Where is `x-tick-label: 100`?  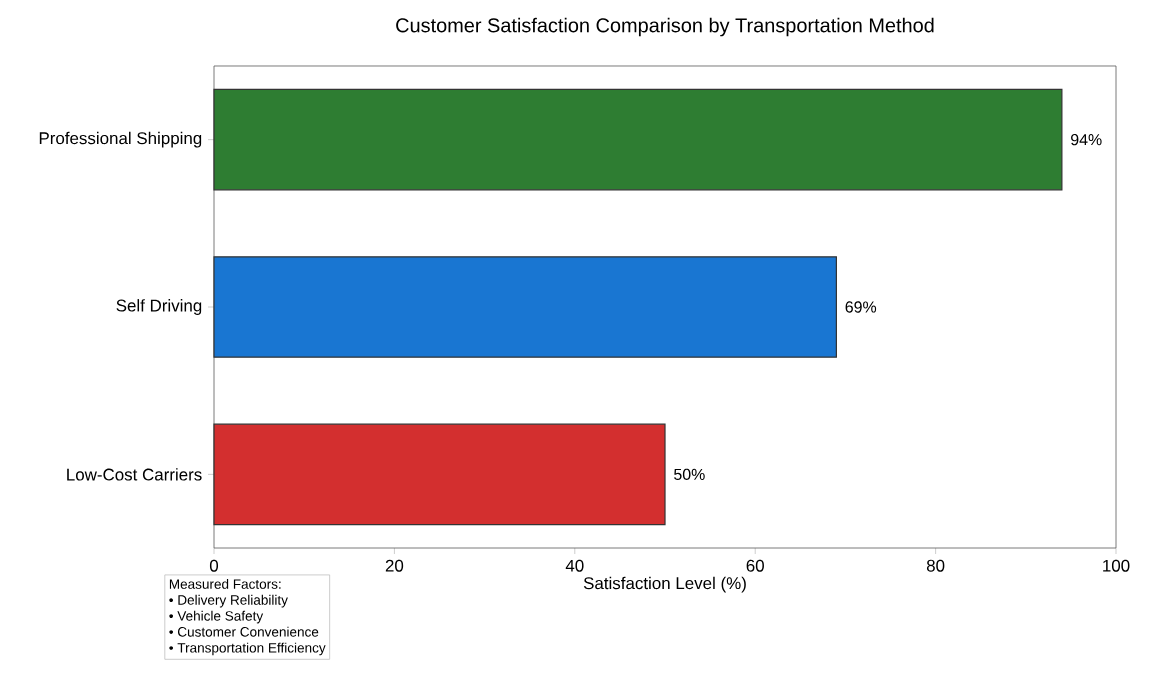 x-tick-label: 100 is located at coordinates (1116, 565).